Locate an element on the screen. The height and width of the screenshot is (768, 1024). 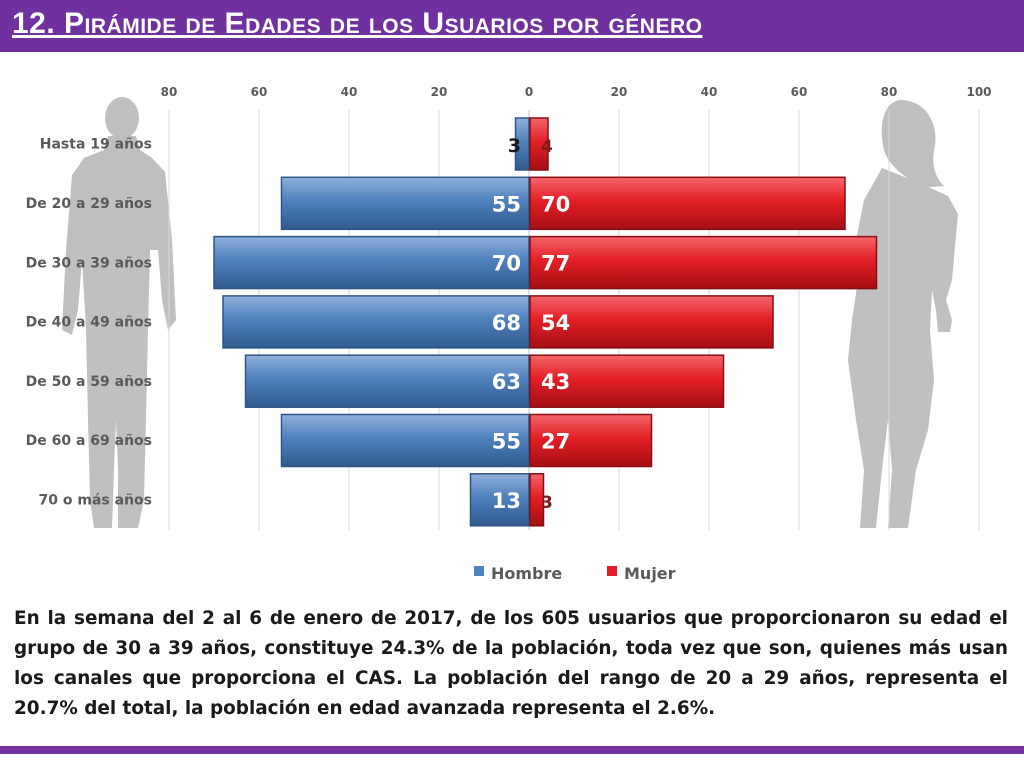
legend-swatch-hombre is located at coordinates (479, 571).